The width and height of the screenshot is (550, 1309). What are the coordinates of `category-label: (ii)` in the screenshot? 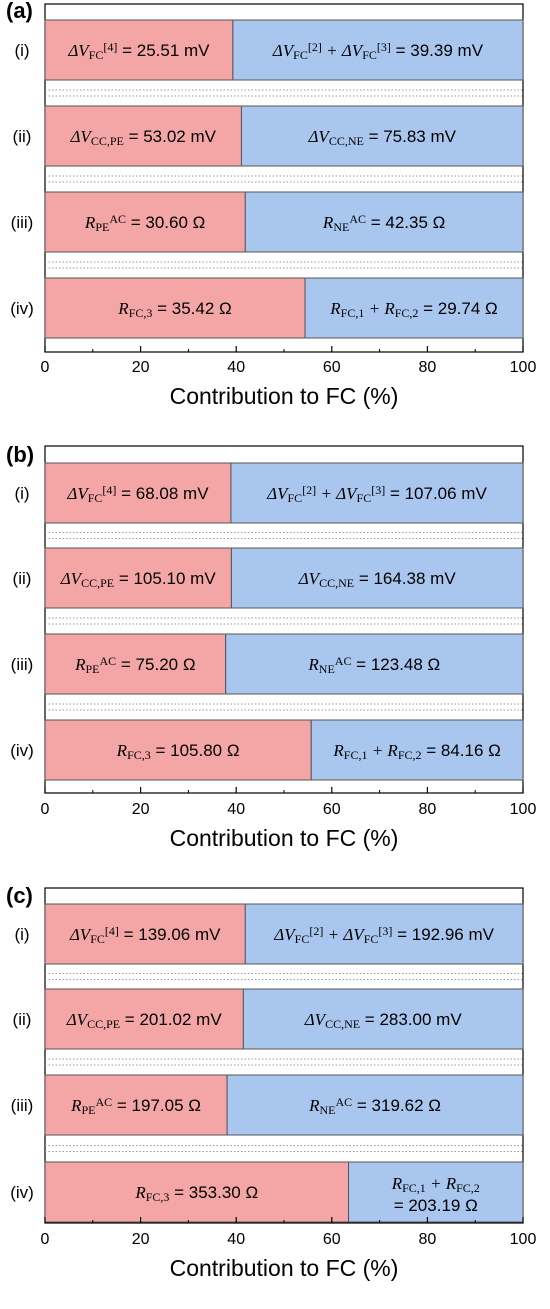 It's located at (22, 136).